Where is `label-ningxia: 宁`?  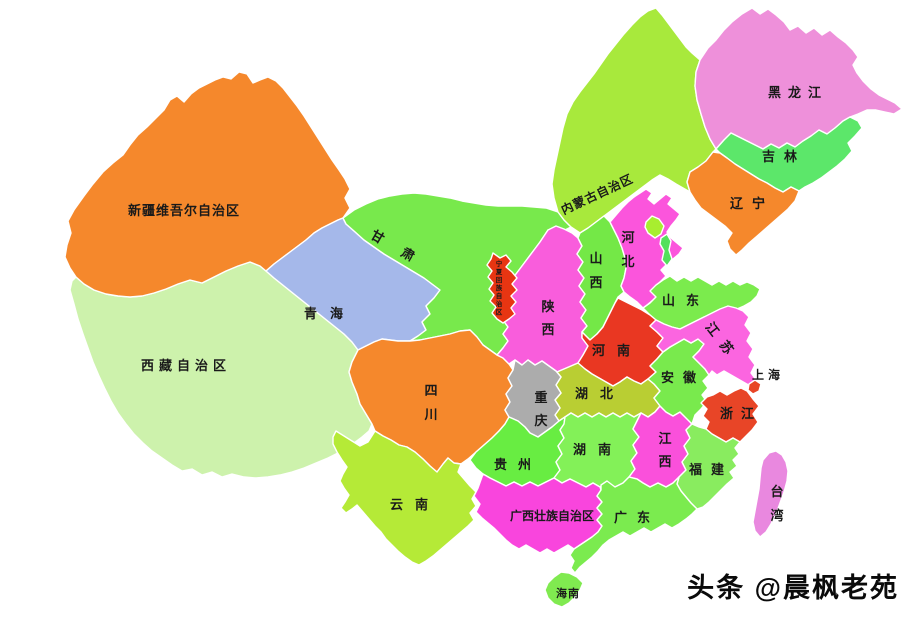 label-ningxia: 宁 is located at coordinates (499, 263).